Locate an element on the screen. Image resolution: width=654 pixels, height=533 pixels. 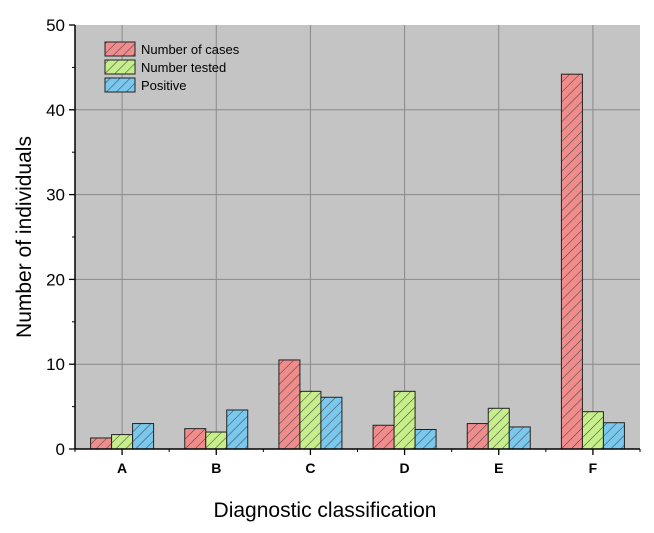
x-tick-label: D is located at coordinates (405, 468).